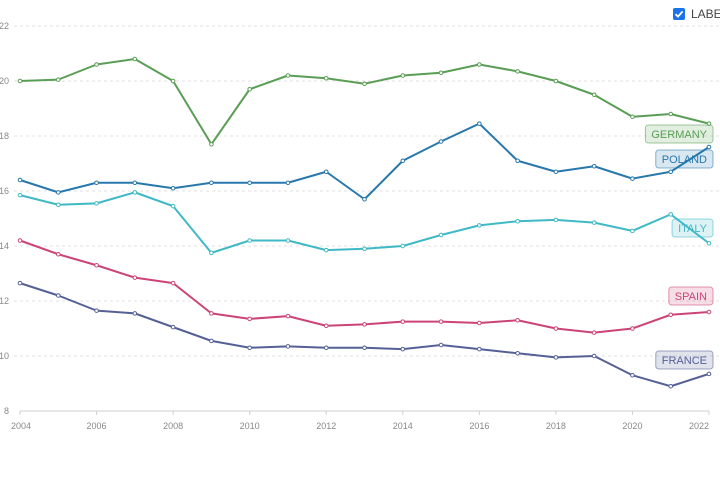 This screenshot has width=720, height=481. Describe the element at coordinates (4, 136) in the screenshot. I see `y-tick-label: 18` at that location.